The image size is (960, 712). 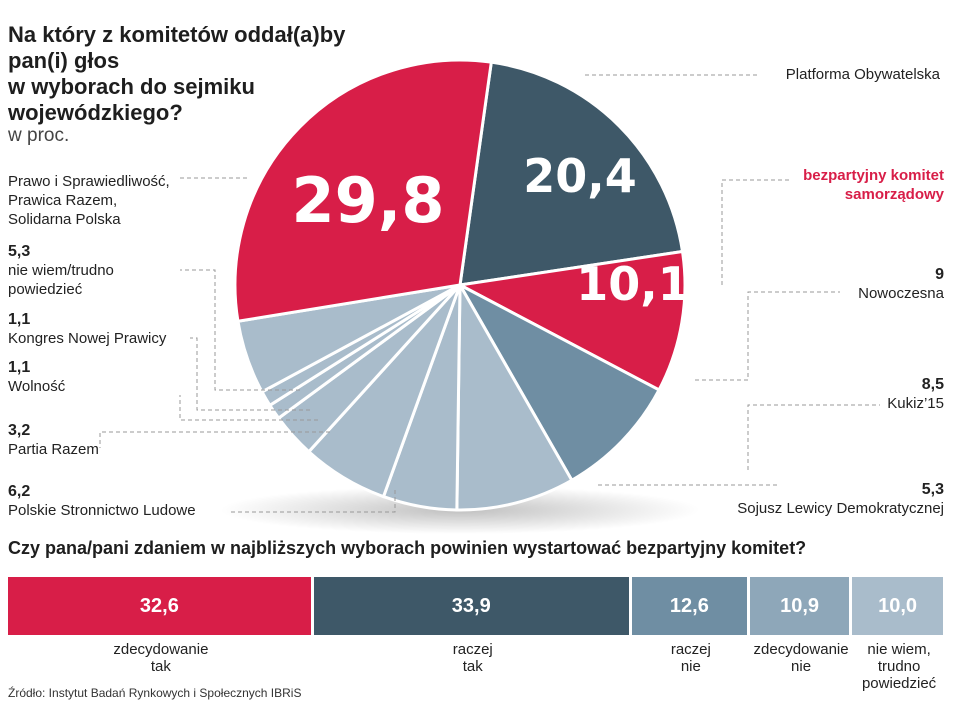 What do you see at coordinates (472, 606) in the screenshot?
I see `bar-segment-2: 33,9` at bounding box center [472, 606].